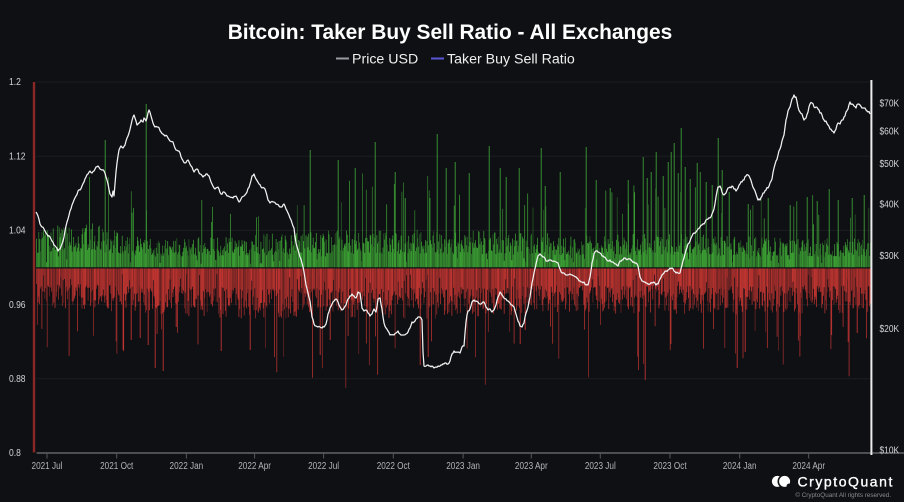 This screenshot has width=904, height=502. What do you see at coordinates (15, 82) in the screenshot?
I see `svg-text: 1.2` at bounding box center [15, 82].